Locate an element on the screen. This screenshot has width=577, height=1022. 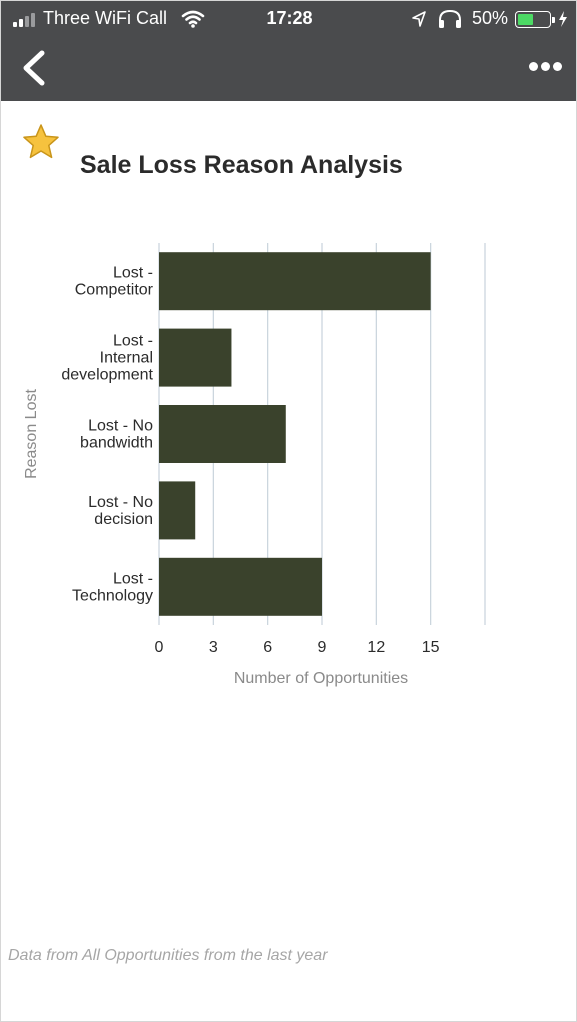
status-bar: Three WiFi Call 17:28 50% is located at coordinates (288, 19).